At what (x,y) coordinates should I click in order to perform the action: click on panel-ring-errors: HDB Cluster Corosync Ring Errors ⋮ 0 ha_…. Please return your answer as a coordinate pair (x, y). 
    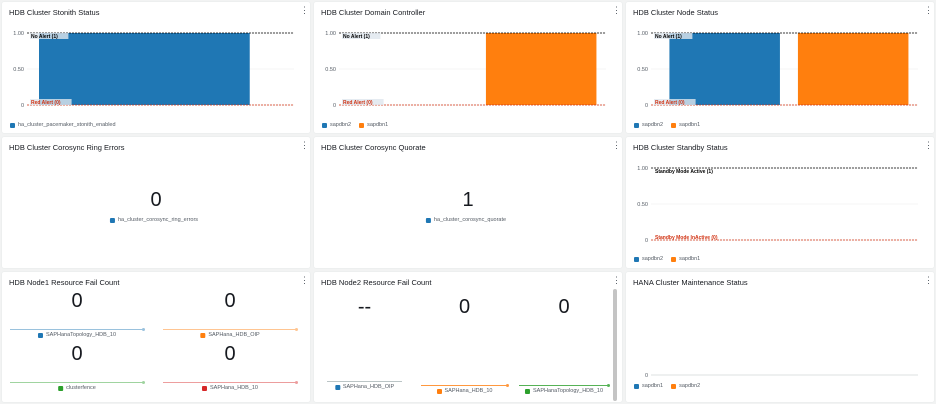
    Looking at the image, I should click on (156, 202).